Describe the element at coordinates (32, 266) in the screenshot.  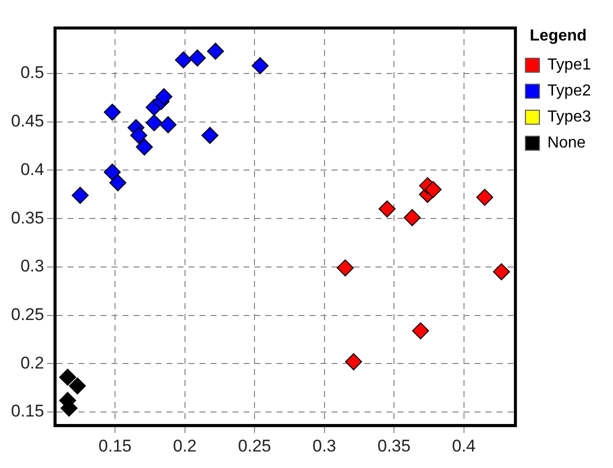
I see `y-tick-label: 0.3` at that location.